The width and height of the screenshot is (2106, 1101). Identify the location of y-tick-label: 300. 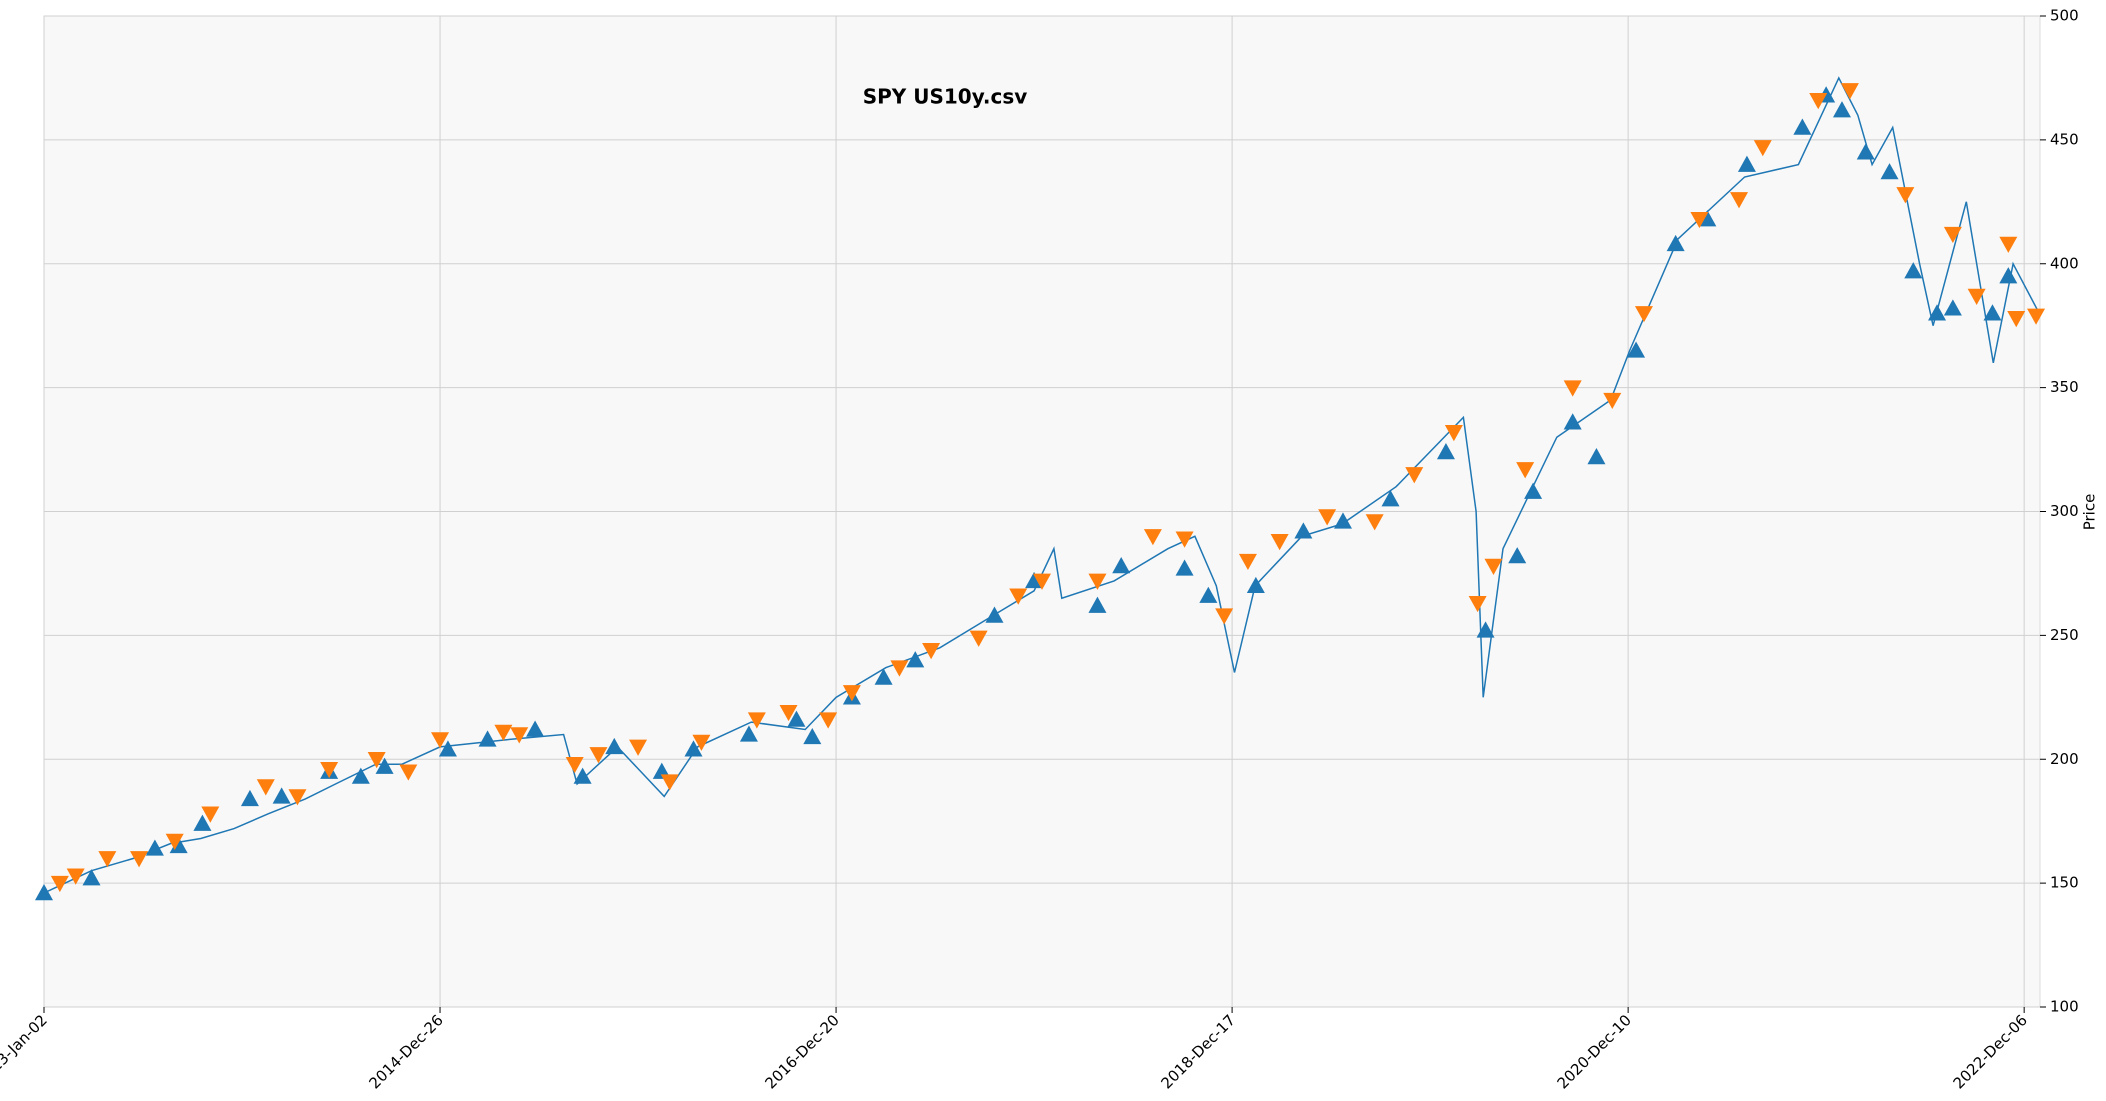
(2064, 511).